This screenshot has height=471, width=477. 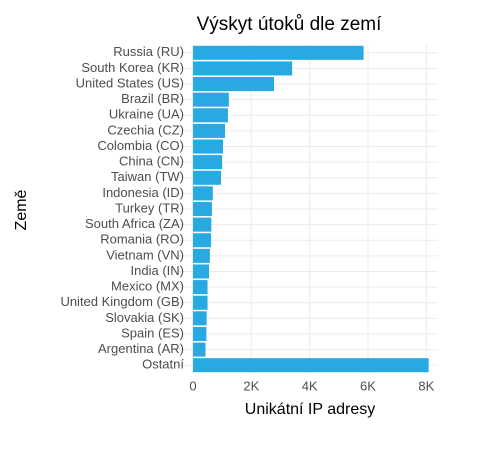 I want to click on chart-title: Výskyt útoků dle zemí, so click(x=290, y=24).